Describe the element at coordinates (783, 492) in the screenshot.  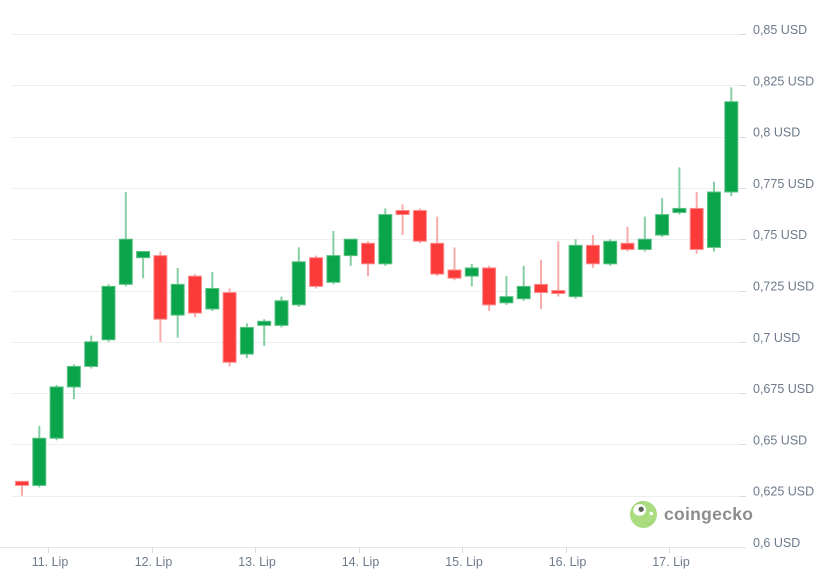
I see `y-axis-label: 0,625 USD` at that location.